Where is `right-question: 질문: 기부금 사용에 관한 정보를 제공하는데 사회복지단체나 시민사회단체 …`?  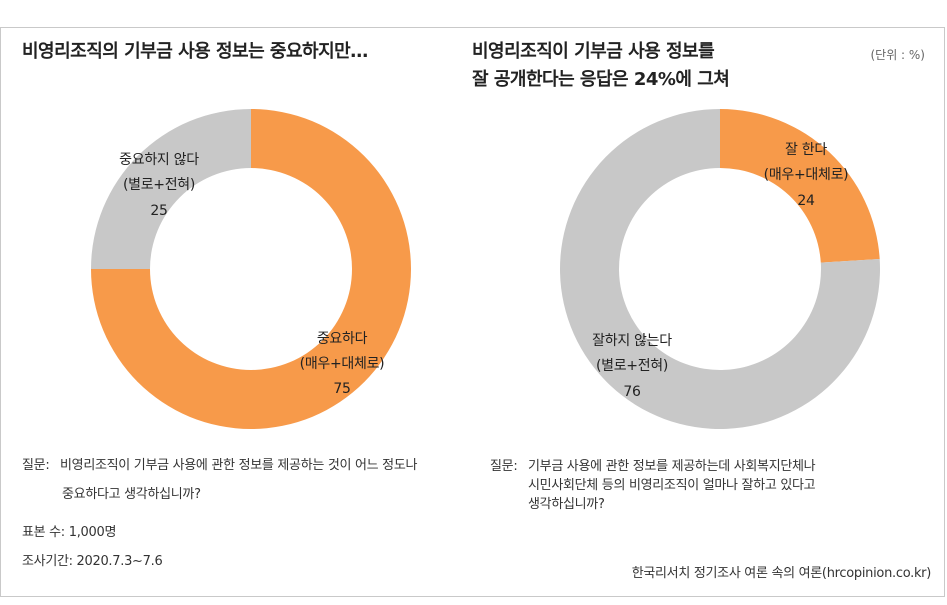 right-question: 질문: 기부금 사용에 관한 정보를 제공하는데 사회복지단체나 시민사회단체 … is located at coordinates (718, 483).